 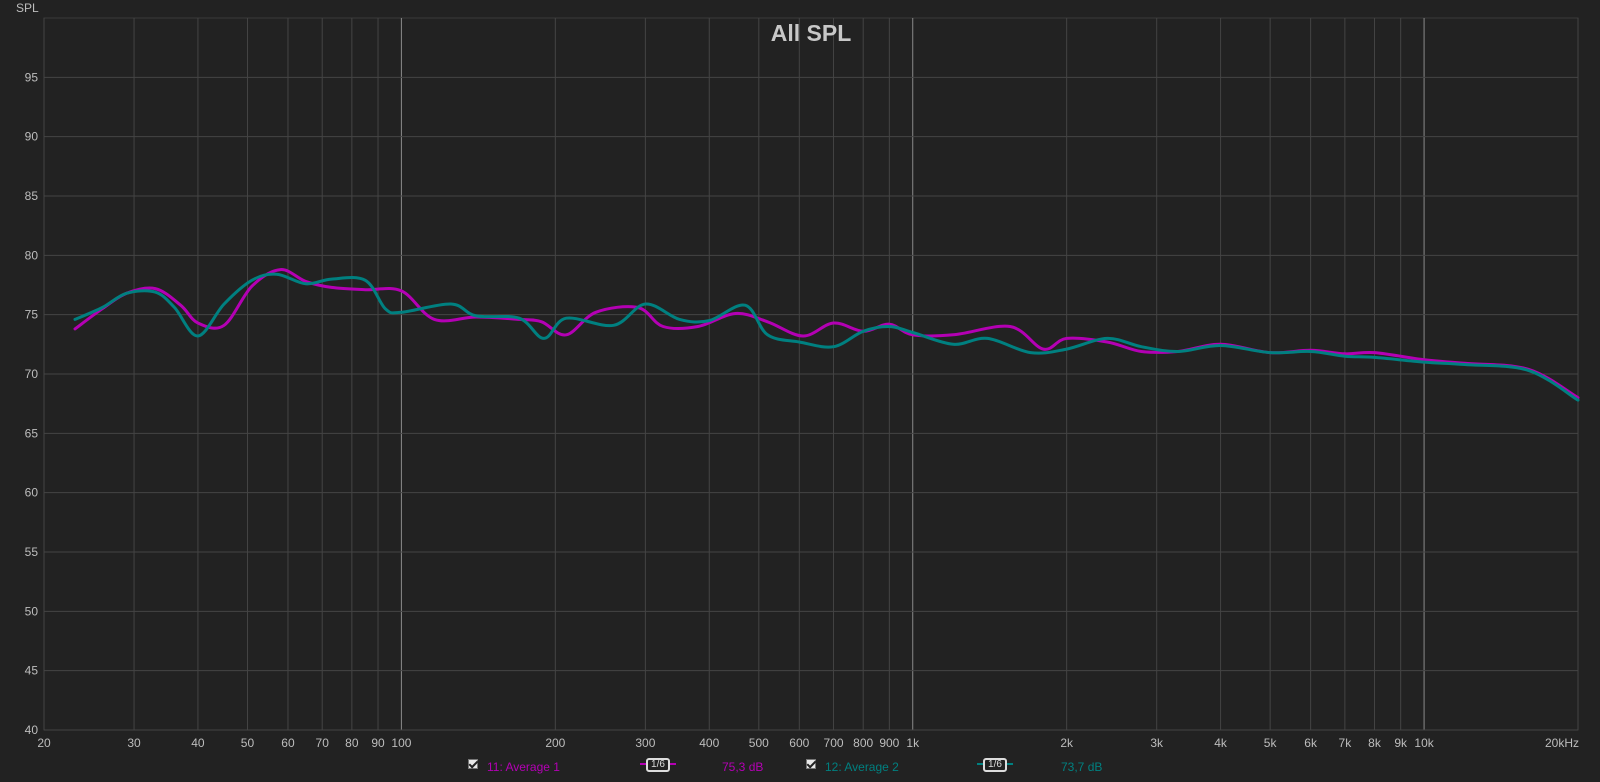 I want to click on chart-title: All SPL, so click(x=811, y=33).